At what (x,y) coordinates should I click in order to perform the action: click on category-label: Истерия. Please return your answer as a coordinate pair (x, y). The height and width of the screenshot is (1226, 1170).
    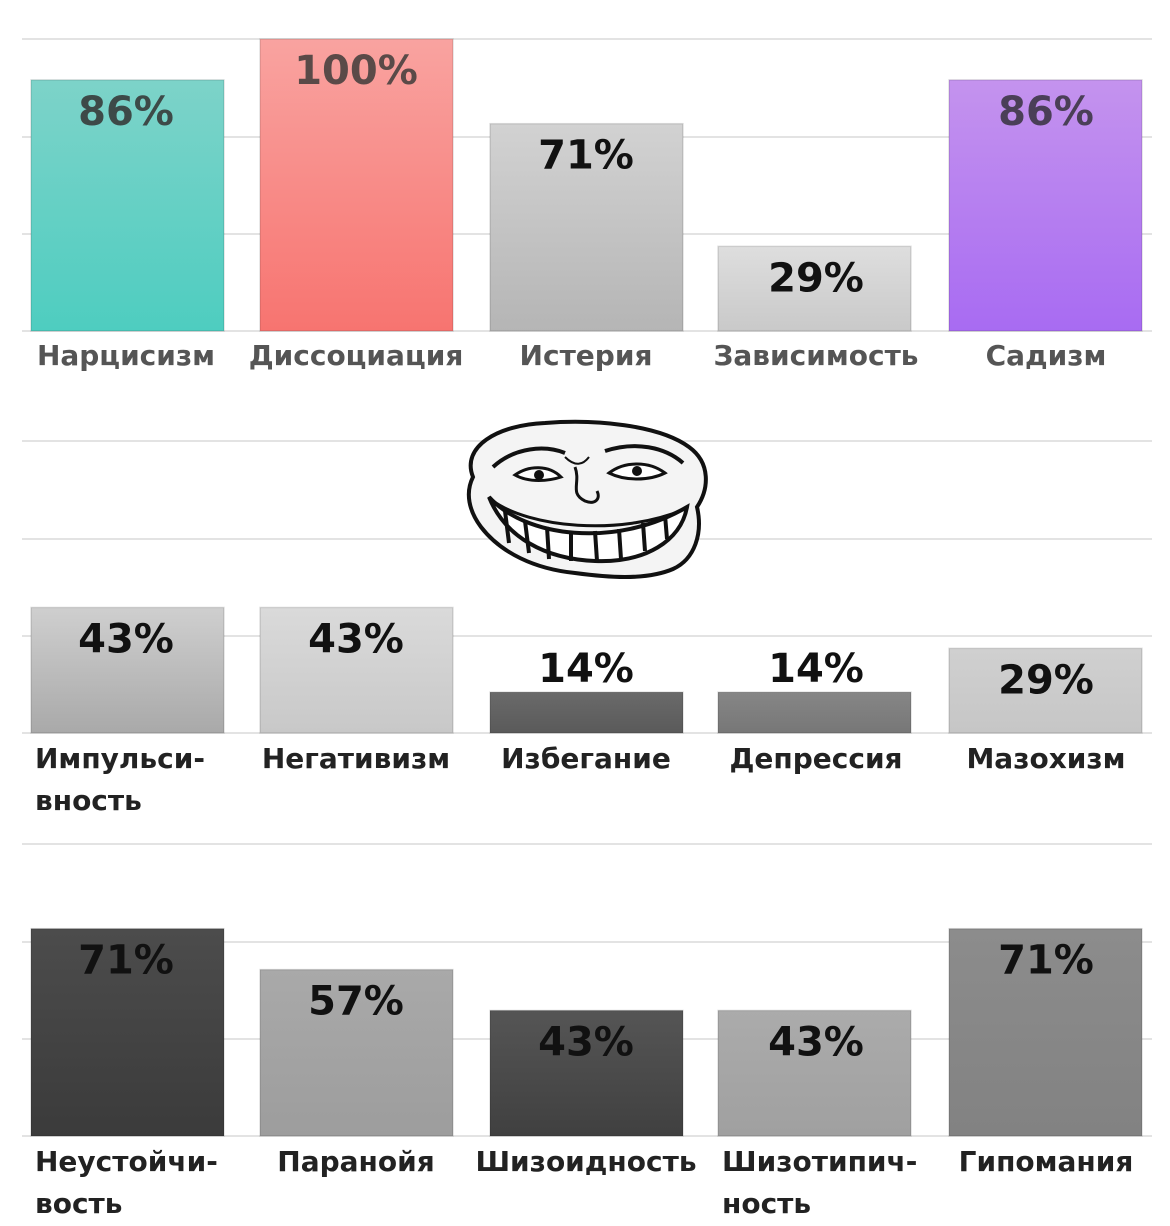
    Looking at the image, I should click on (586, 355).